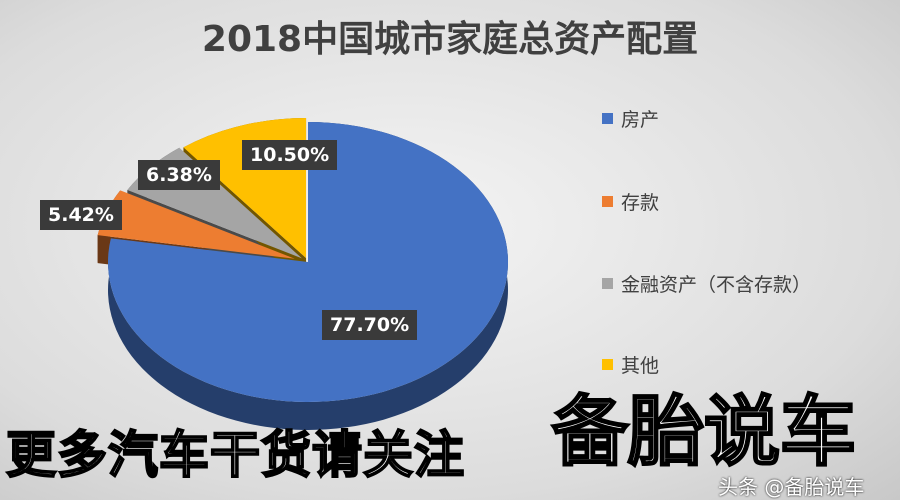  I want to click on legend-item-0: 房产, so click(630, 118).